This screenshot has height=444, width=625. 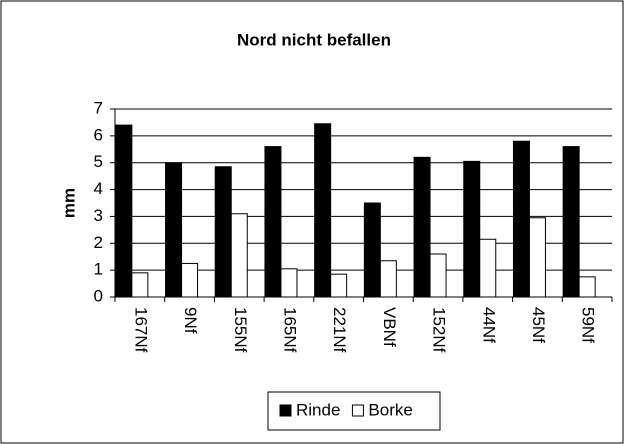 What do you see at coordinates (289, 330) in the screenshot?
I see `x-tick-label: 165Nf` at bounding box center [289, 330].